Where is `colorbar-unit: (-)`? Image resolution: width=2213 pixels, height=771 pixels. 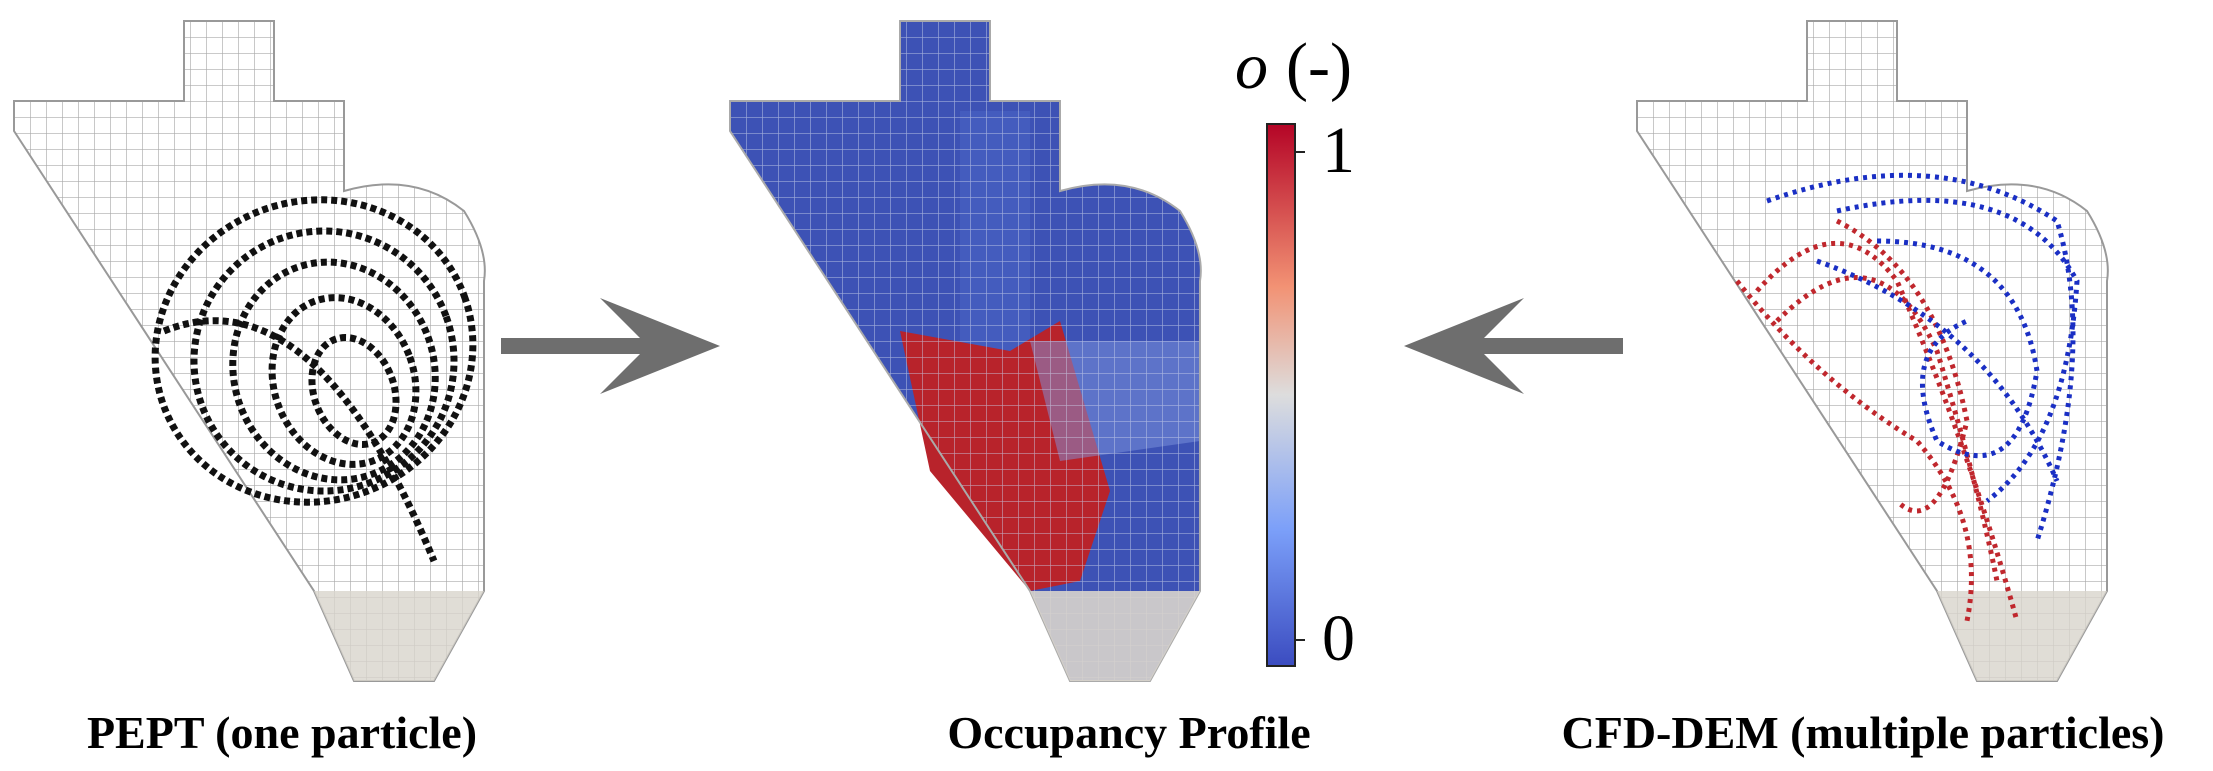
colorbar-unit: (-) is located at coordinates (1319, 66).